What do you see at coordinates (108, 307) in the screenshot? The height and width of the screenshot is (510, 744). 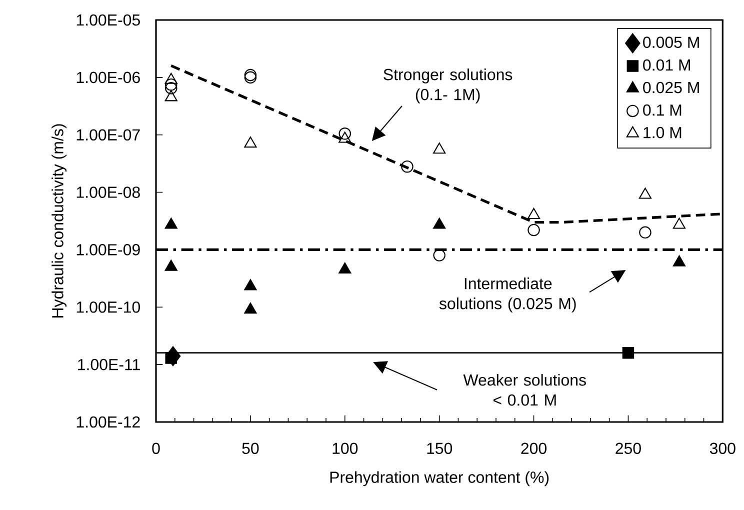 I see `y-tick-label: 1.00E-10` at bounding box center [108, 307].